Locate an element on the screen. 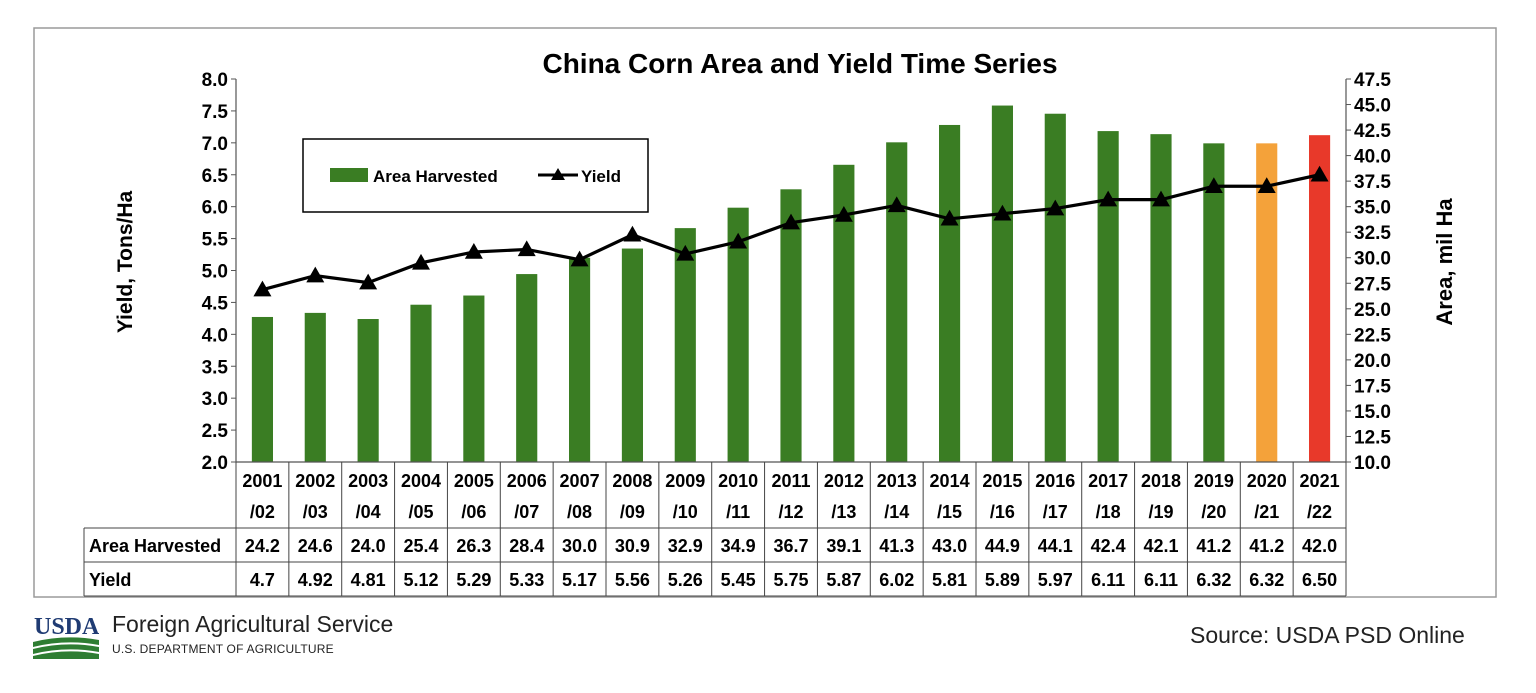 Image resolution: width=1536 pixels, height=693 pixels. table-cell-yield: 5.89 is located at coordinates (1002, 580).